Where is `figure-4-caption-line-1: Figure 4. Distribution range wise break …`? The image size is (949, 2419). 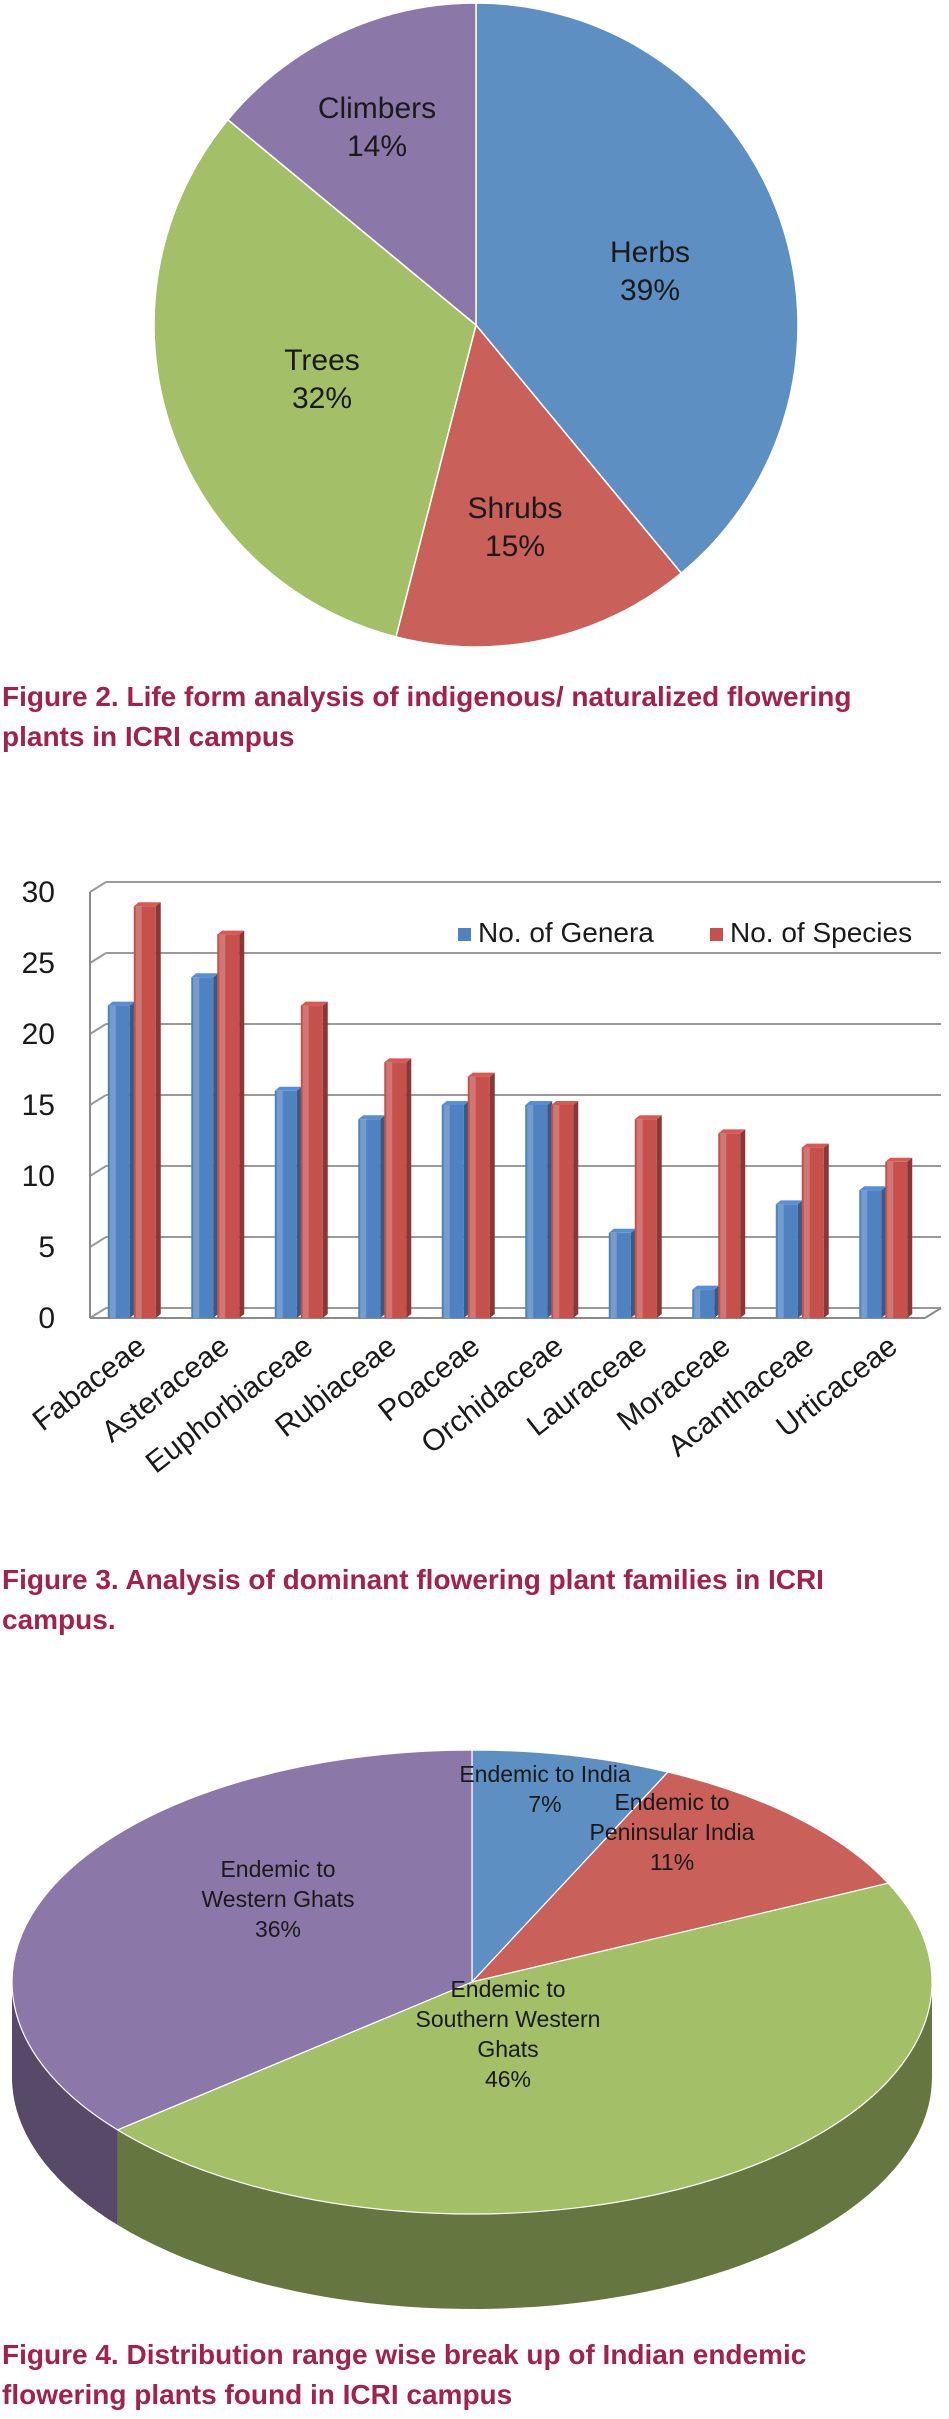
figure-4-caption-line-1: Figure 4. Distribution range wise break … is located at coordinates (404, 2354).